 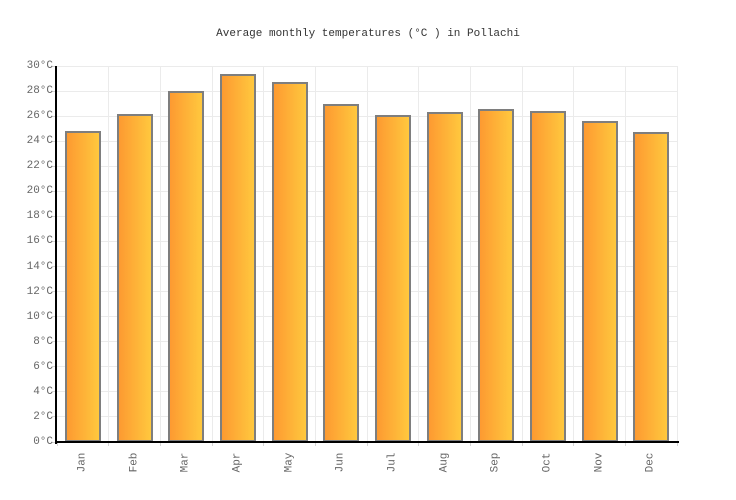 What do you see at coordinates (39, 91) in the screenshot?
I see `y-axis-label-28: 28°C` at bounding box center [39, 91].